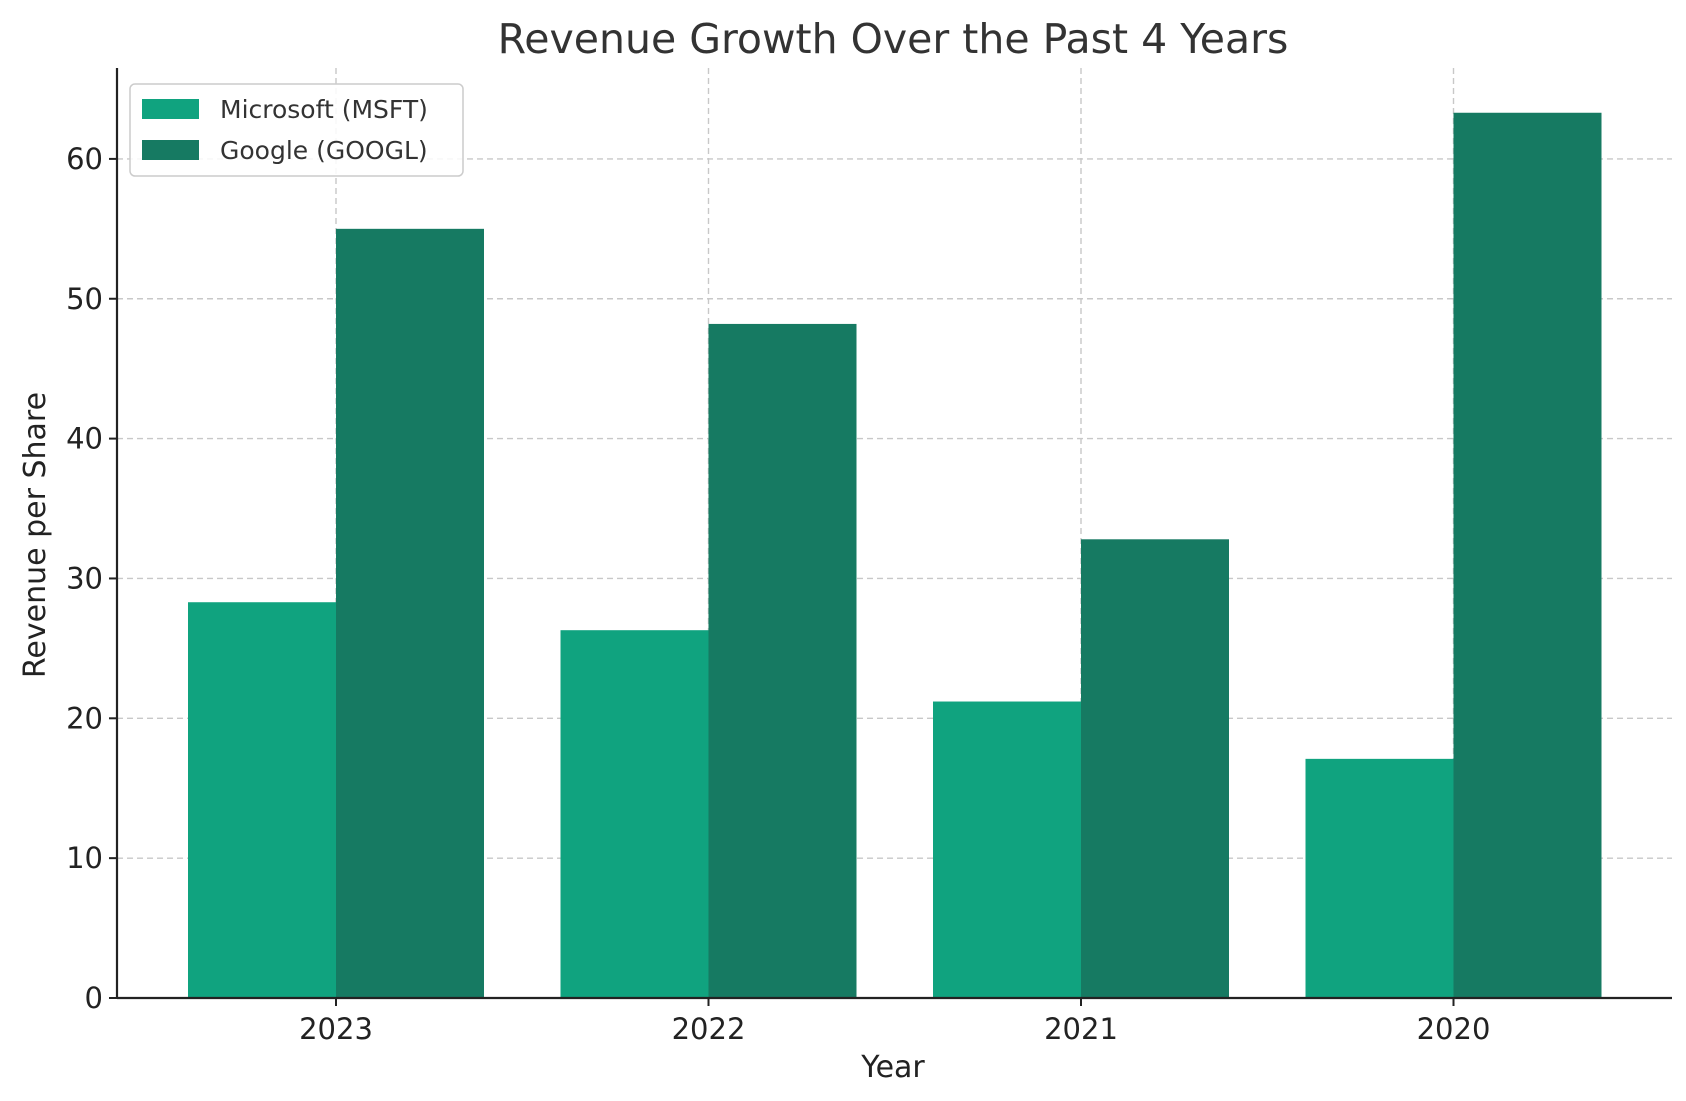  Describe the element at coordinates (84, 439) in the screenshot. I see `y-tick-label: 40` at that location.